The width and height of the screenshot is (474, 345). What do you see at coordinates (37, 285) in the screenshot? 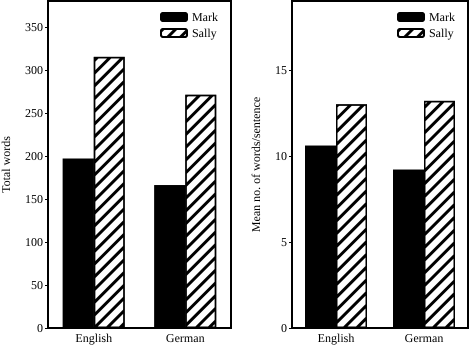
I see `y-tick-label: 50` at bounding box center [37, 285].